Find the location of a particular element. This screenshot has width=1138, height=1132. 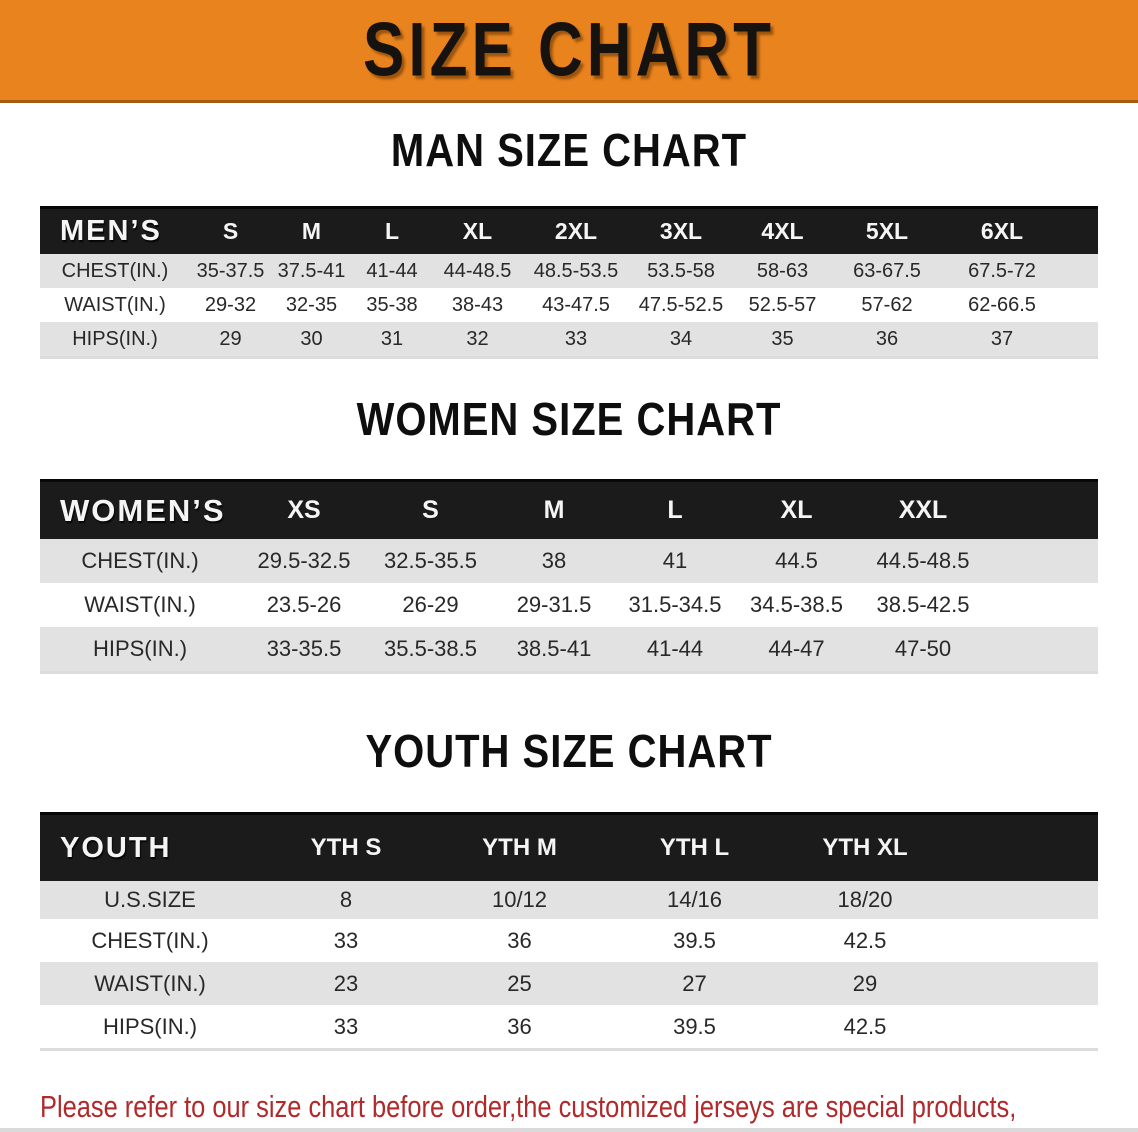

womens-size-col: XS is located at coordinates (304, 510).